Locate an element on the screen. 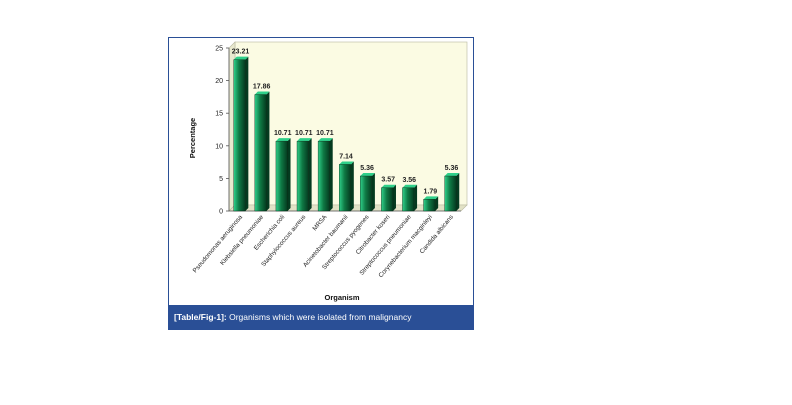  y-tick-label: 5 is located at coordinates (221, 179).